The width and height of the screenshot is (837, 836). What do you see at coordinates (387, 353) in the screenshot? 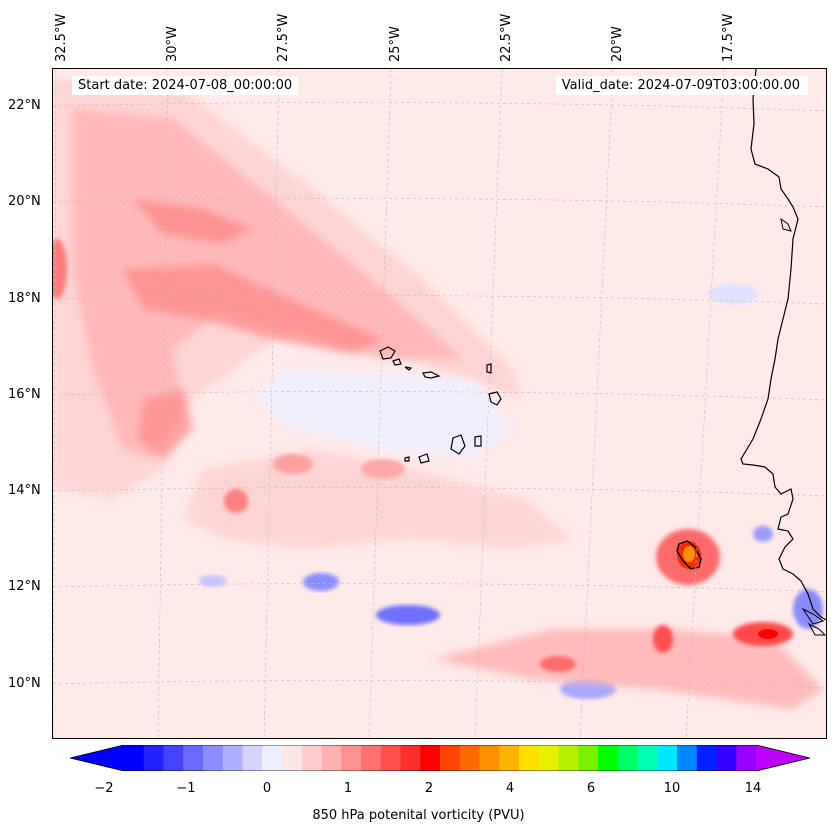
I see `island-santo-antao` at bounding box center [387, 353].